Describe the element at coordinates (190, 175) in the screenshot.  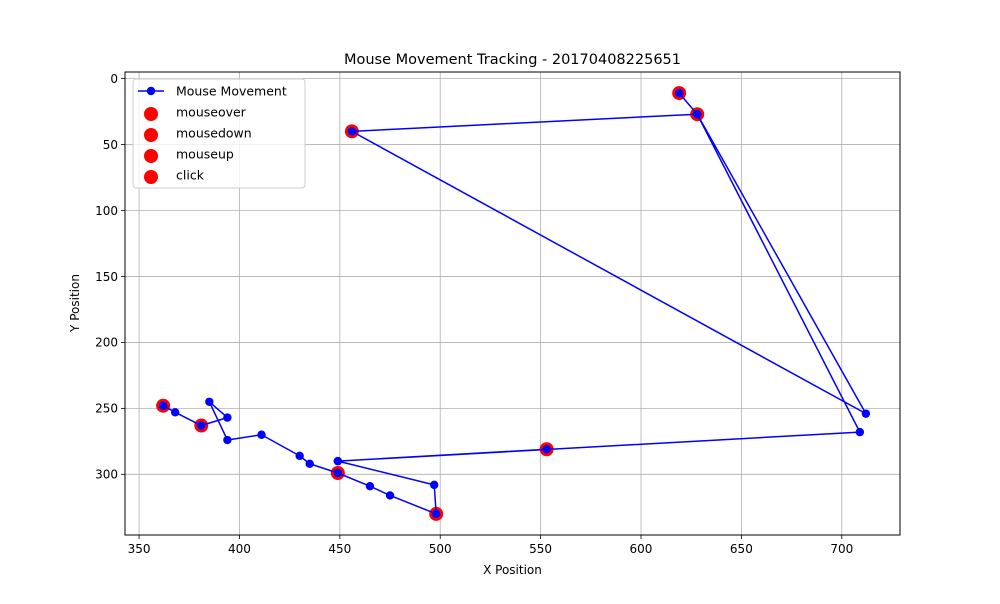
I see `legend-label: click` at that location.